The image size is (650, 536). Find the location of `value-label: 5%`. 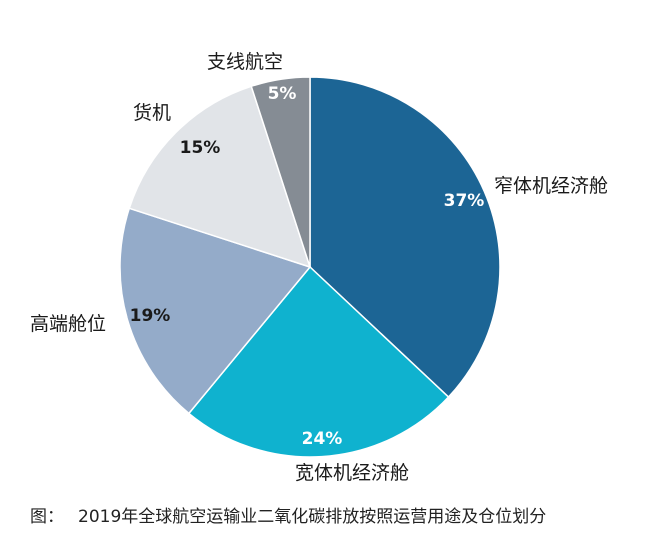

value-label: 5% is located at coordinates (282, 94).